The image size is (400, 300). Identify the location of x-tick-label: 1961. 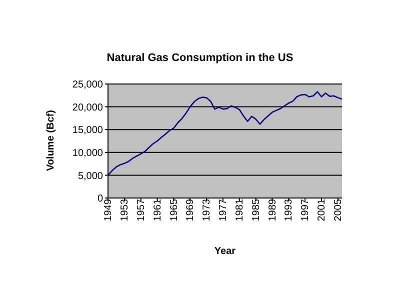
(158, 210).